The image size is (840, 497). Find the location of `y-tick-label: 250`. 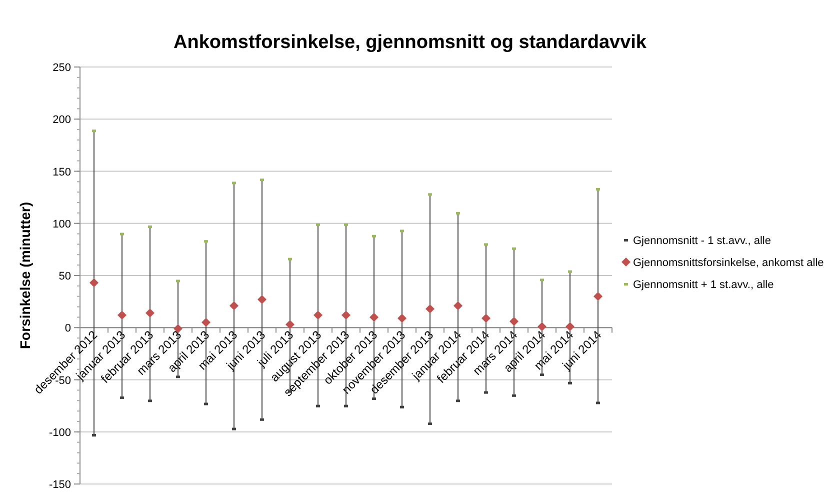

y-tick-label: 250 is located at coordinates (61, 68).